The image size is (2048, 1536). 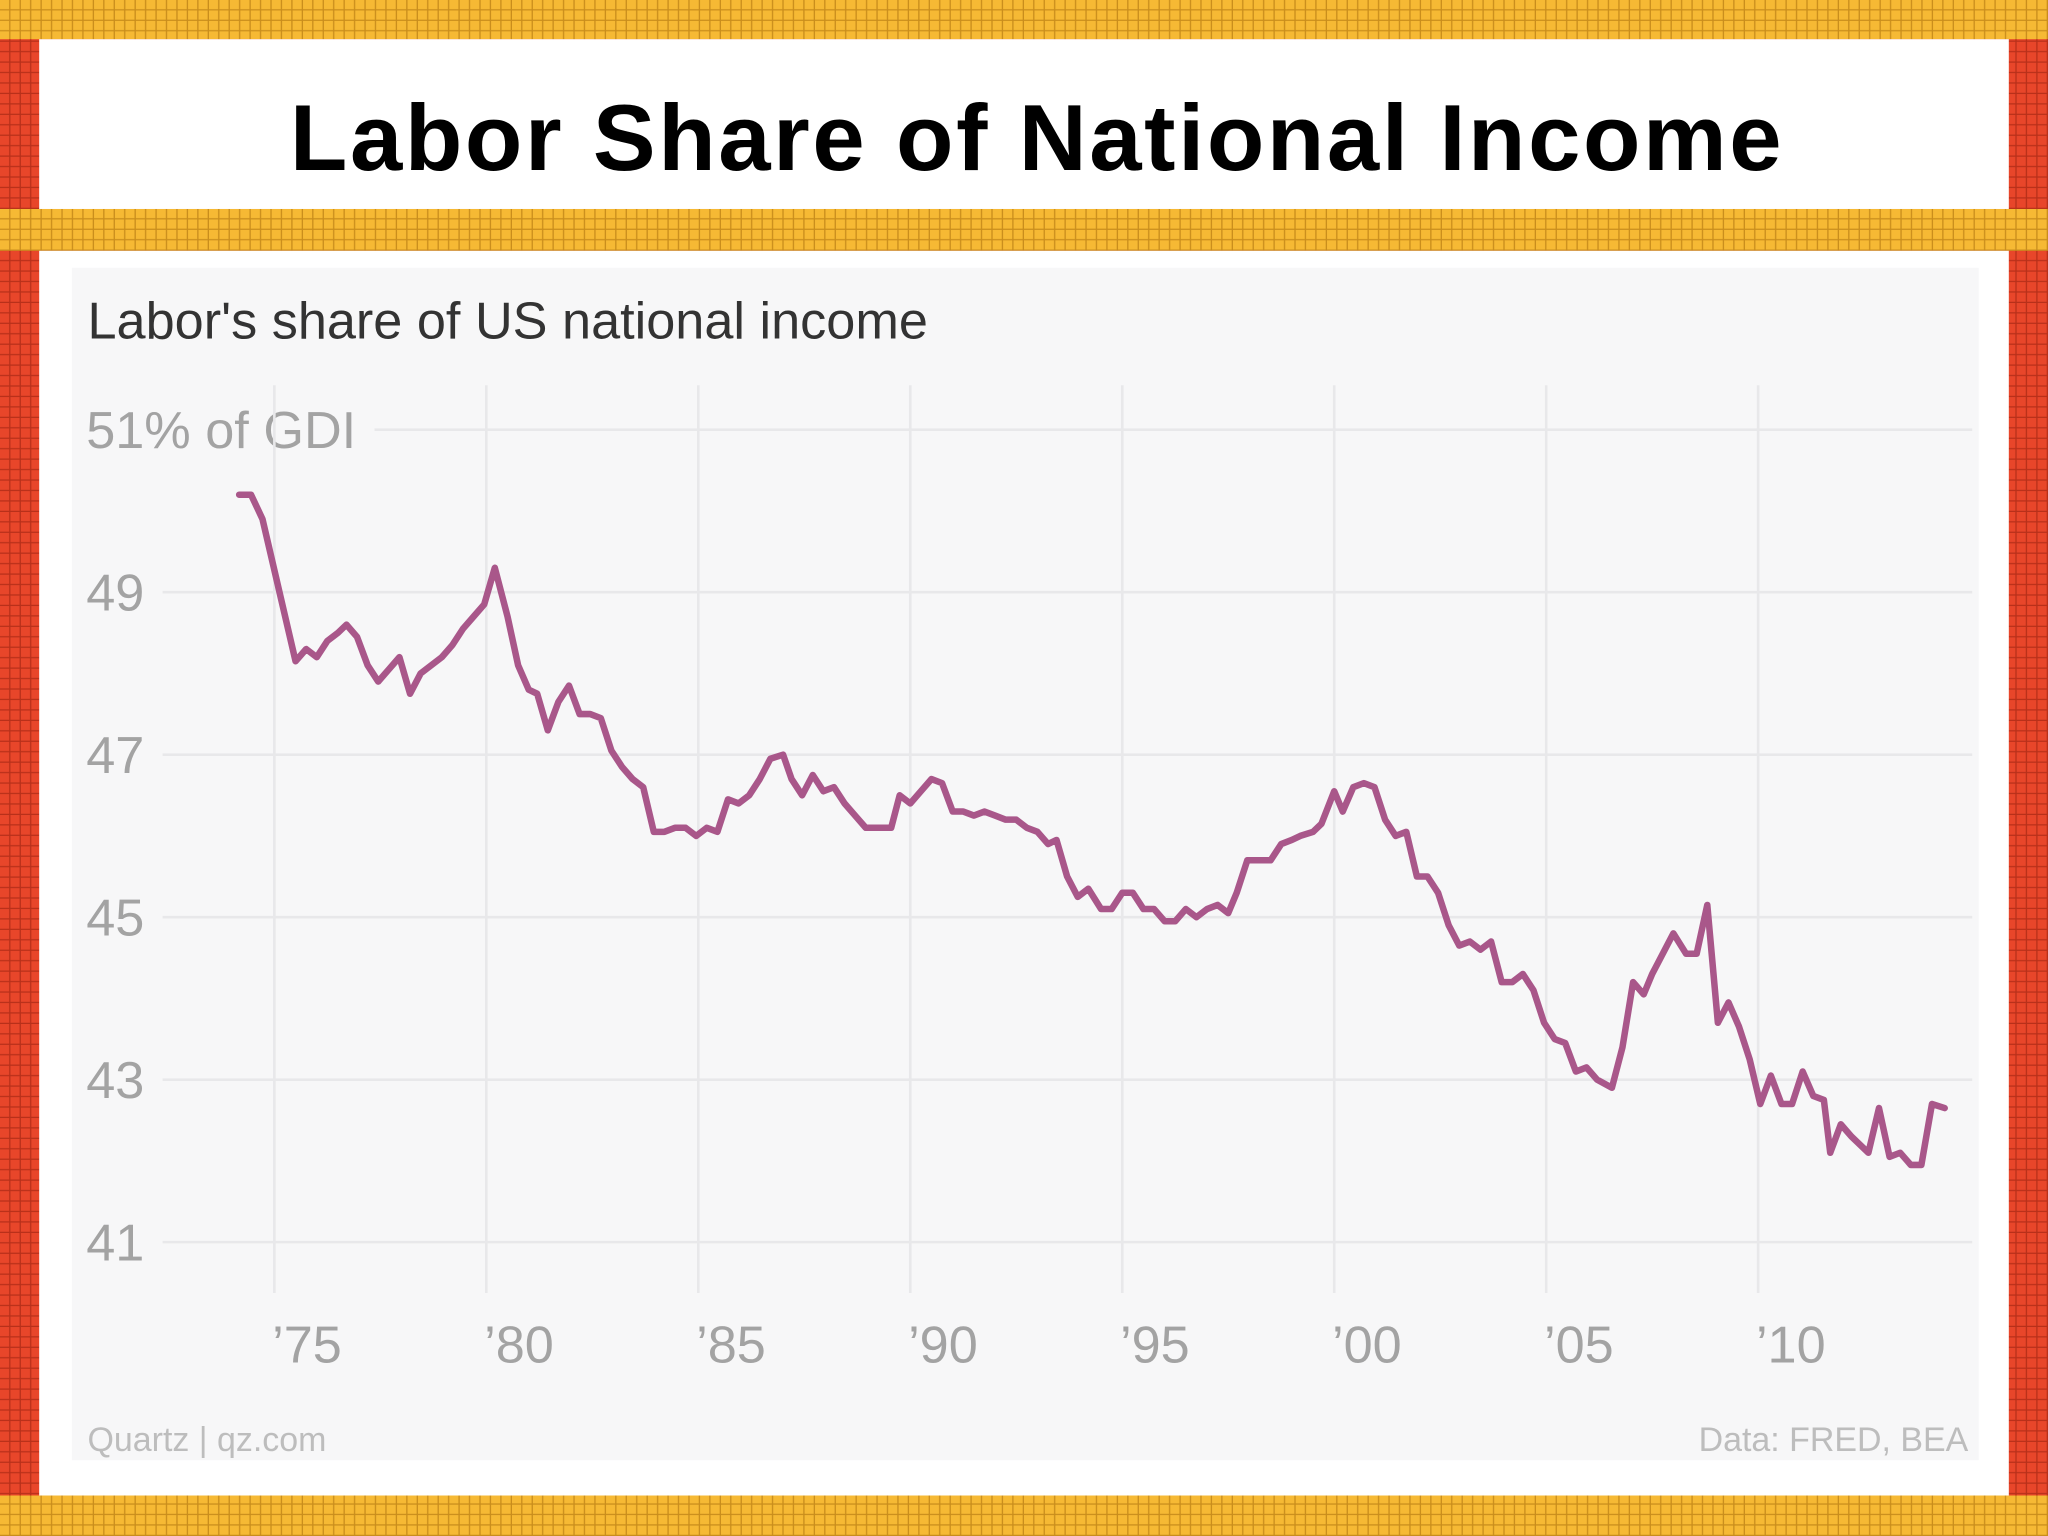 I want to click on y-tick-label: 51% of GDI, so click(x=221, y=431).